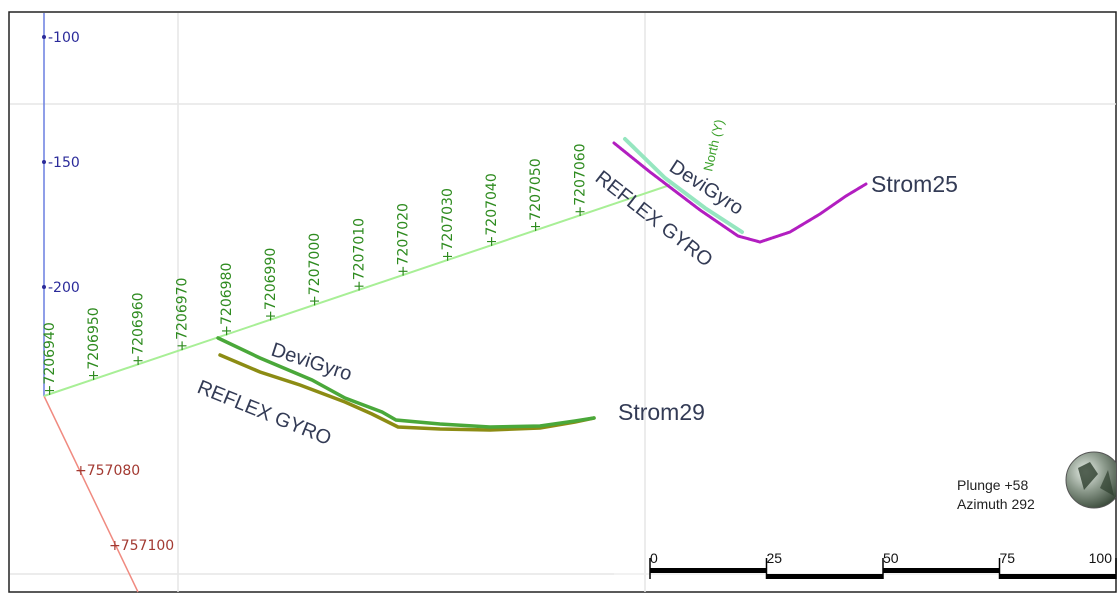  I want to click on north-axis-tick: +7207050, so click(536, 195).